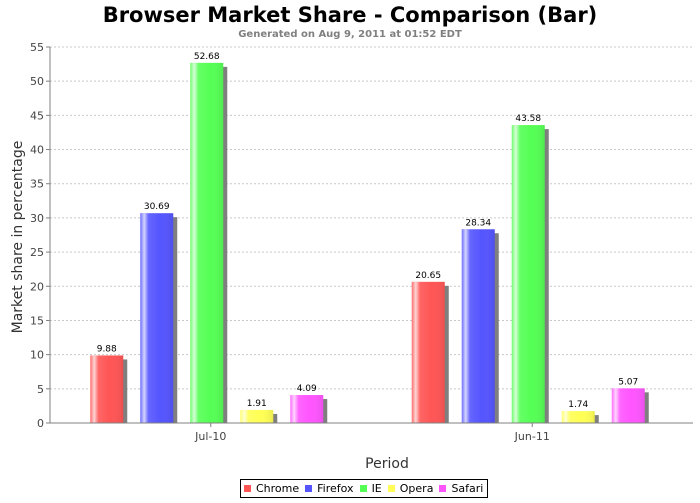  I want to click on y-tick-label: 10, so click(37, 355).